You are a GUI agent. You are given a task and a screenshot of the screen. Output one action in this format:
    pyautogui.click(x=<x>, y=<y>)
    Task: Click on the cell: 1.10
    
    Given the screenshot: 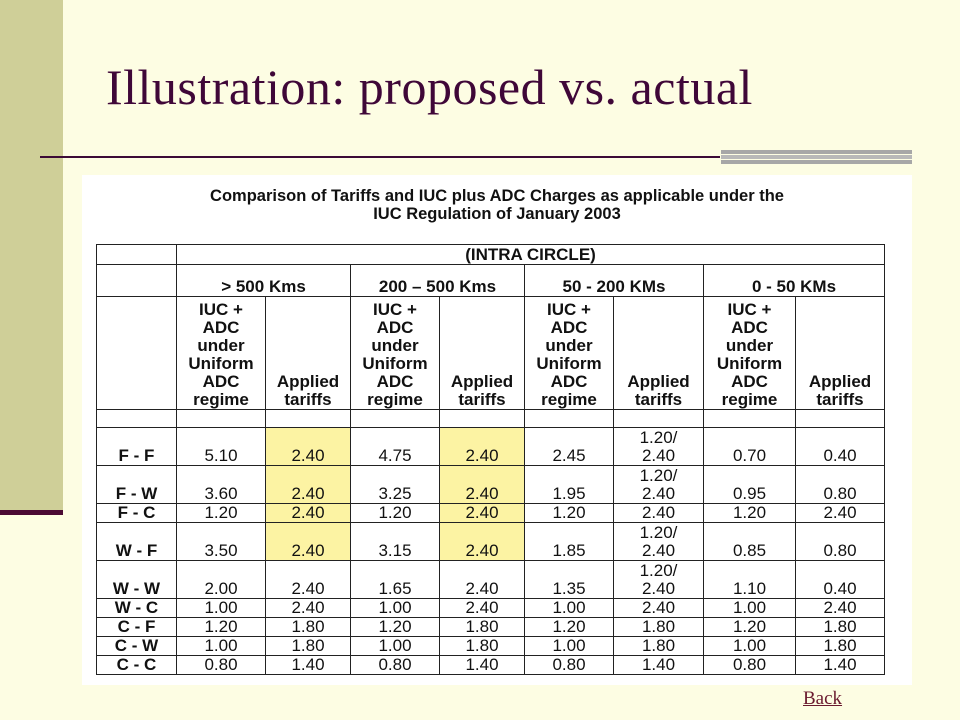 What is the action you would take?
    pyautogui.click(x=749, y=579)
    